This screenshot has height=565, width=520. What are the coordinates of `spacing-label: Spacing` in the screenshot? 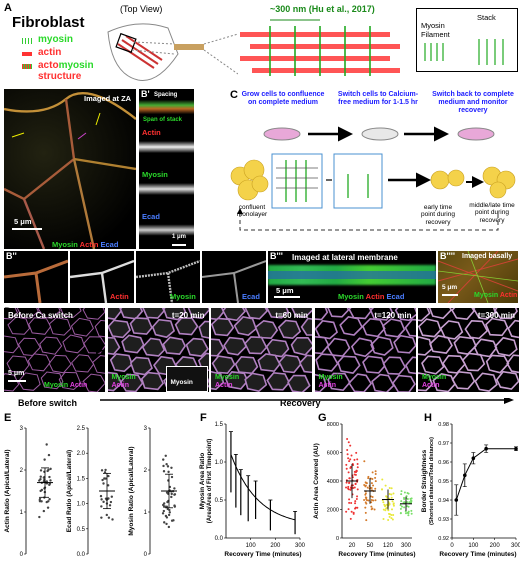 It's located at (166, 95).